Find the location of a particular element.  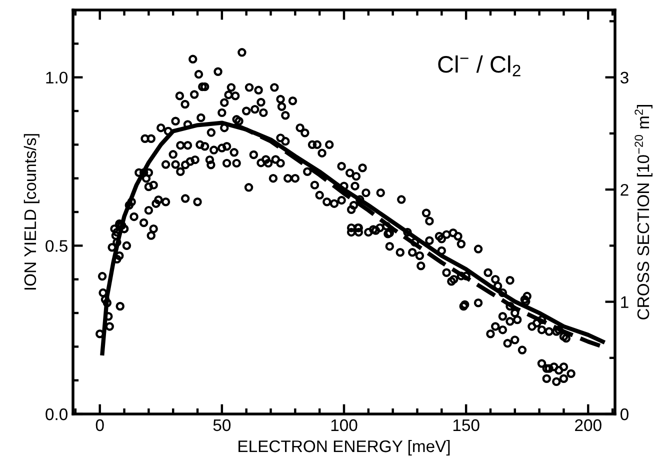

y2-tick-label: 2 is located at coordinates (624, 190).